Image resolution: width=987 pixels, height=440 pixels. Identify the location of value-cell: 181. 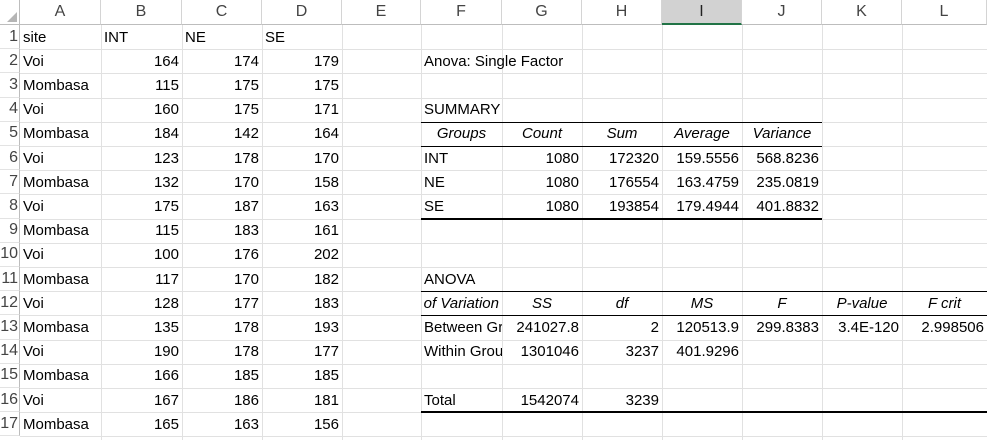
(326, 400).